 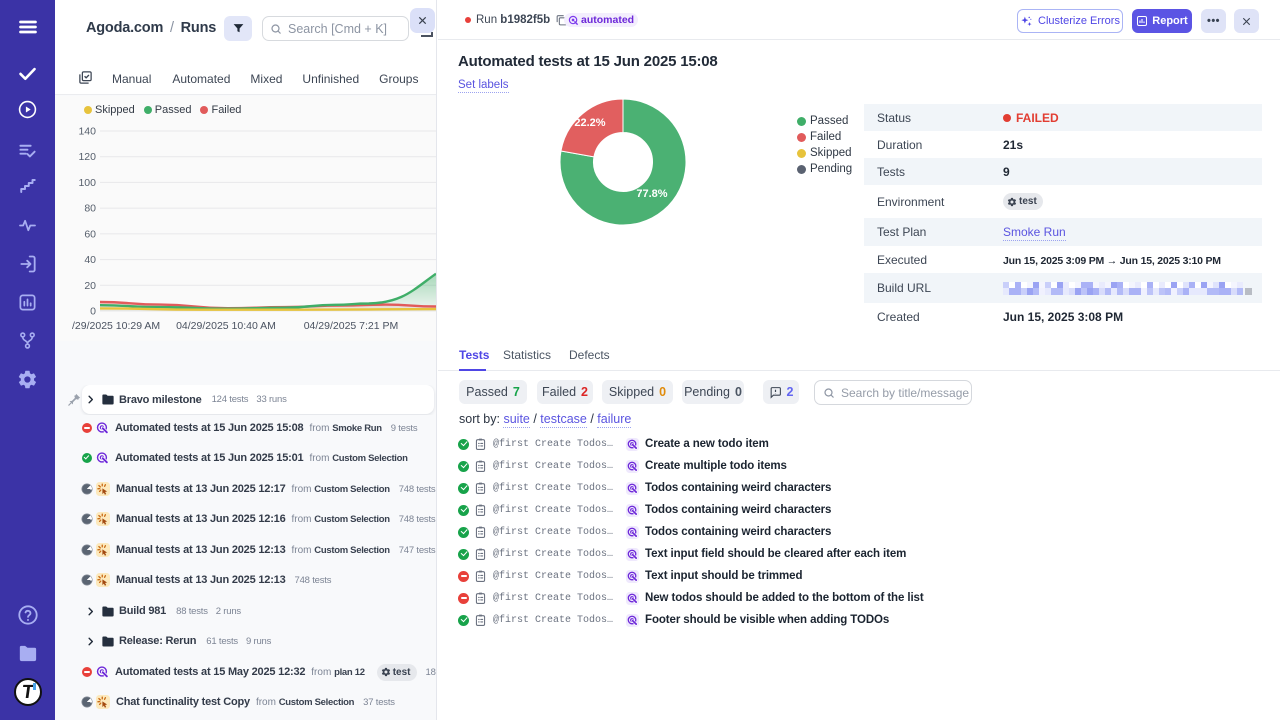 What do you see at coordinates (90, 209) in the screenshot?
I see `svg-text: 80` at bounding box center [90, 209].